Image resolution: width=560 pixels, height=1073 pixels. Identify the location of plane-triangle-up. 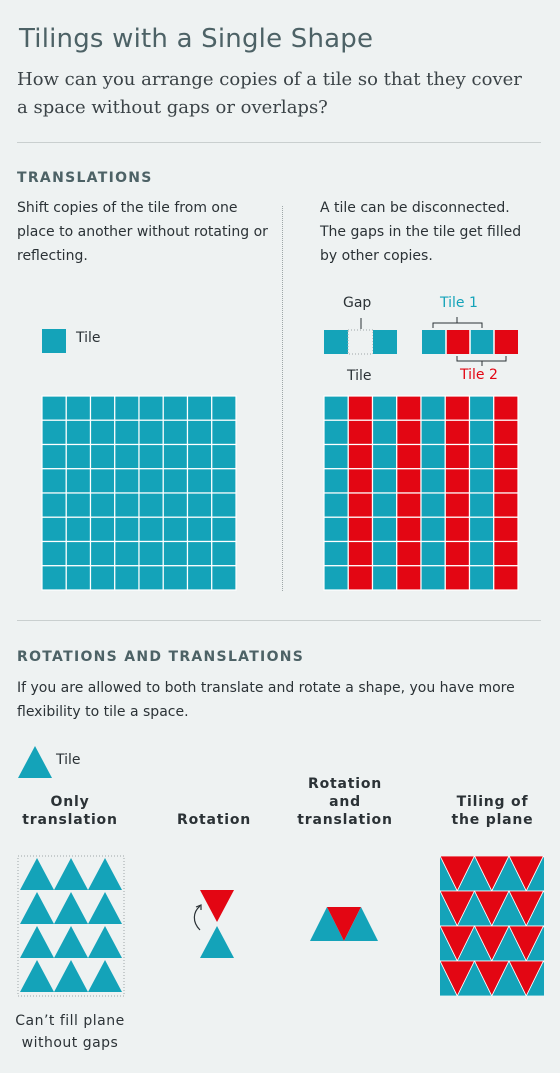
(449, 943).